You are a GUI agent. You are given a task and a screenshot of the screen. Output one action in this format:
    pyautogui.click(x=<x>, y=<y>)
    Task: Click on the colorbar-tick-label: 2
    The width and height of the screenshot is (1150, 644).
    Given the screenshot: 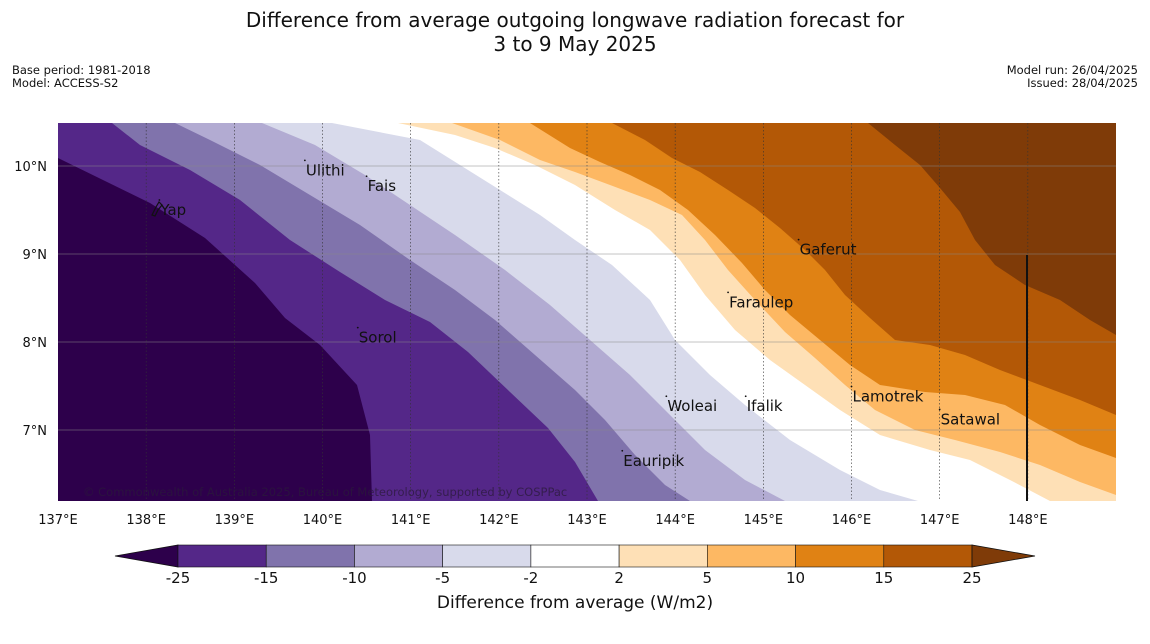 What is the action you would take?
    pyautogui.click(x=619, y=578)
    